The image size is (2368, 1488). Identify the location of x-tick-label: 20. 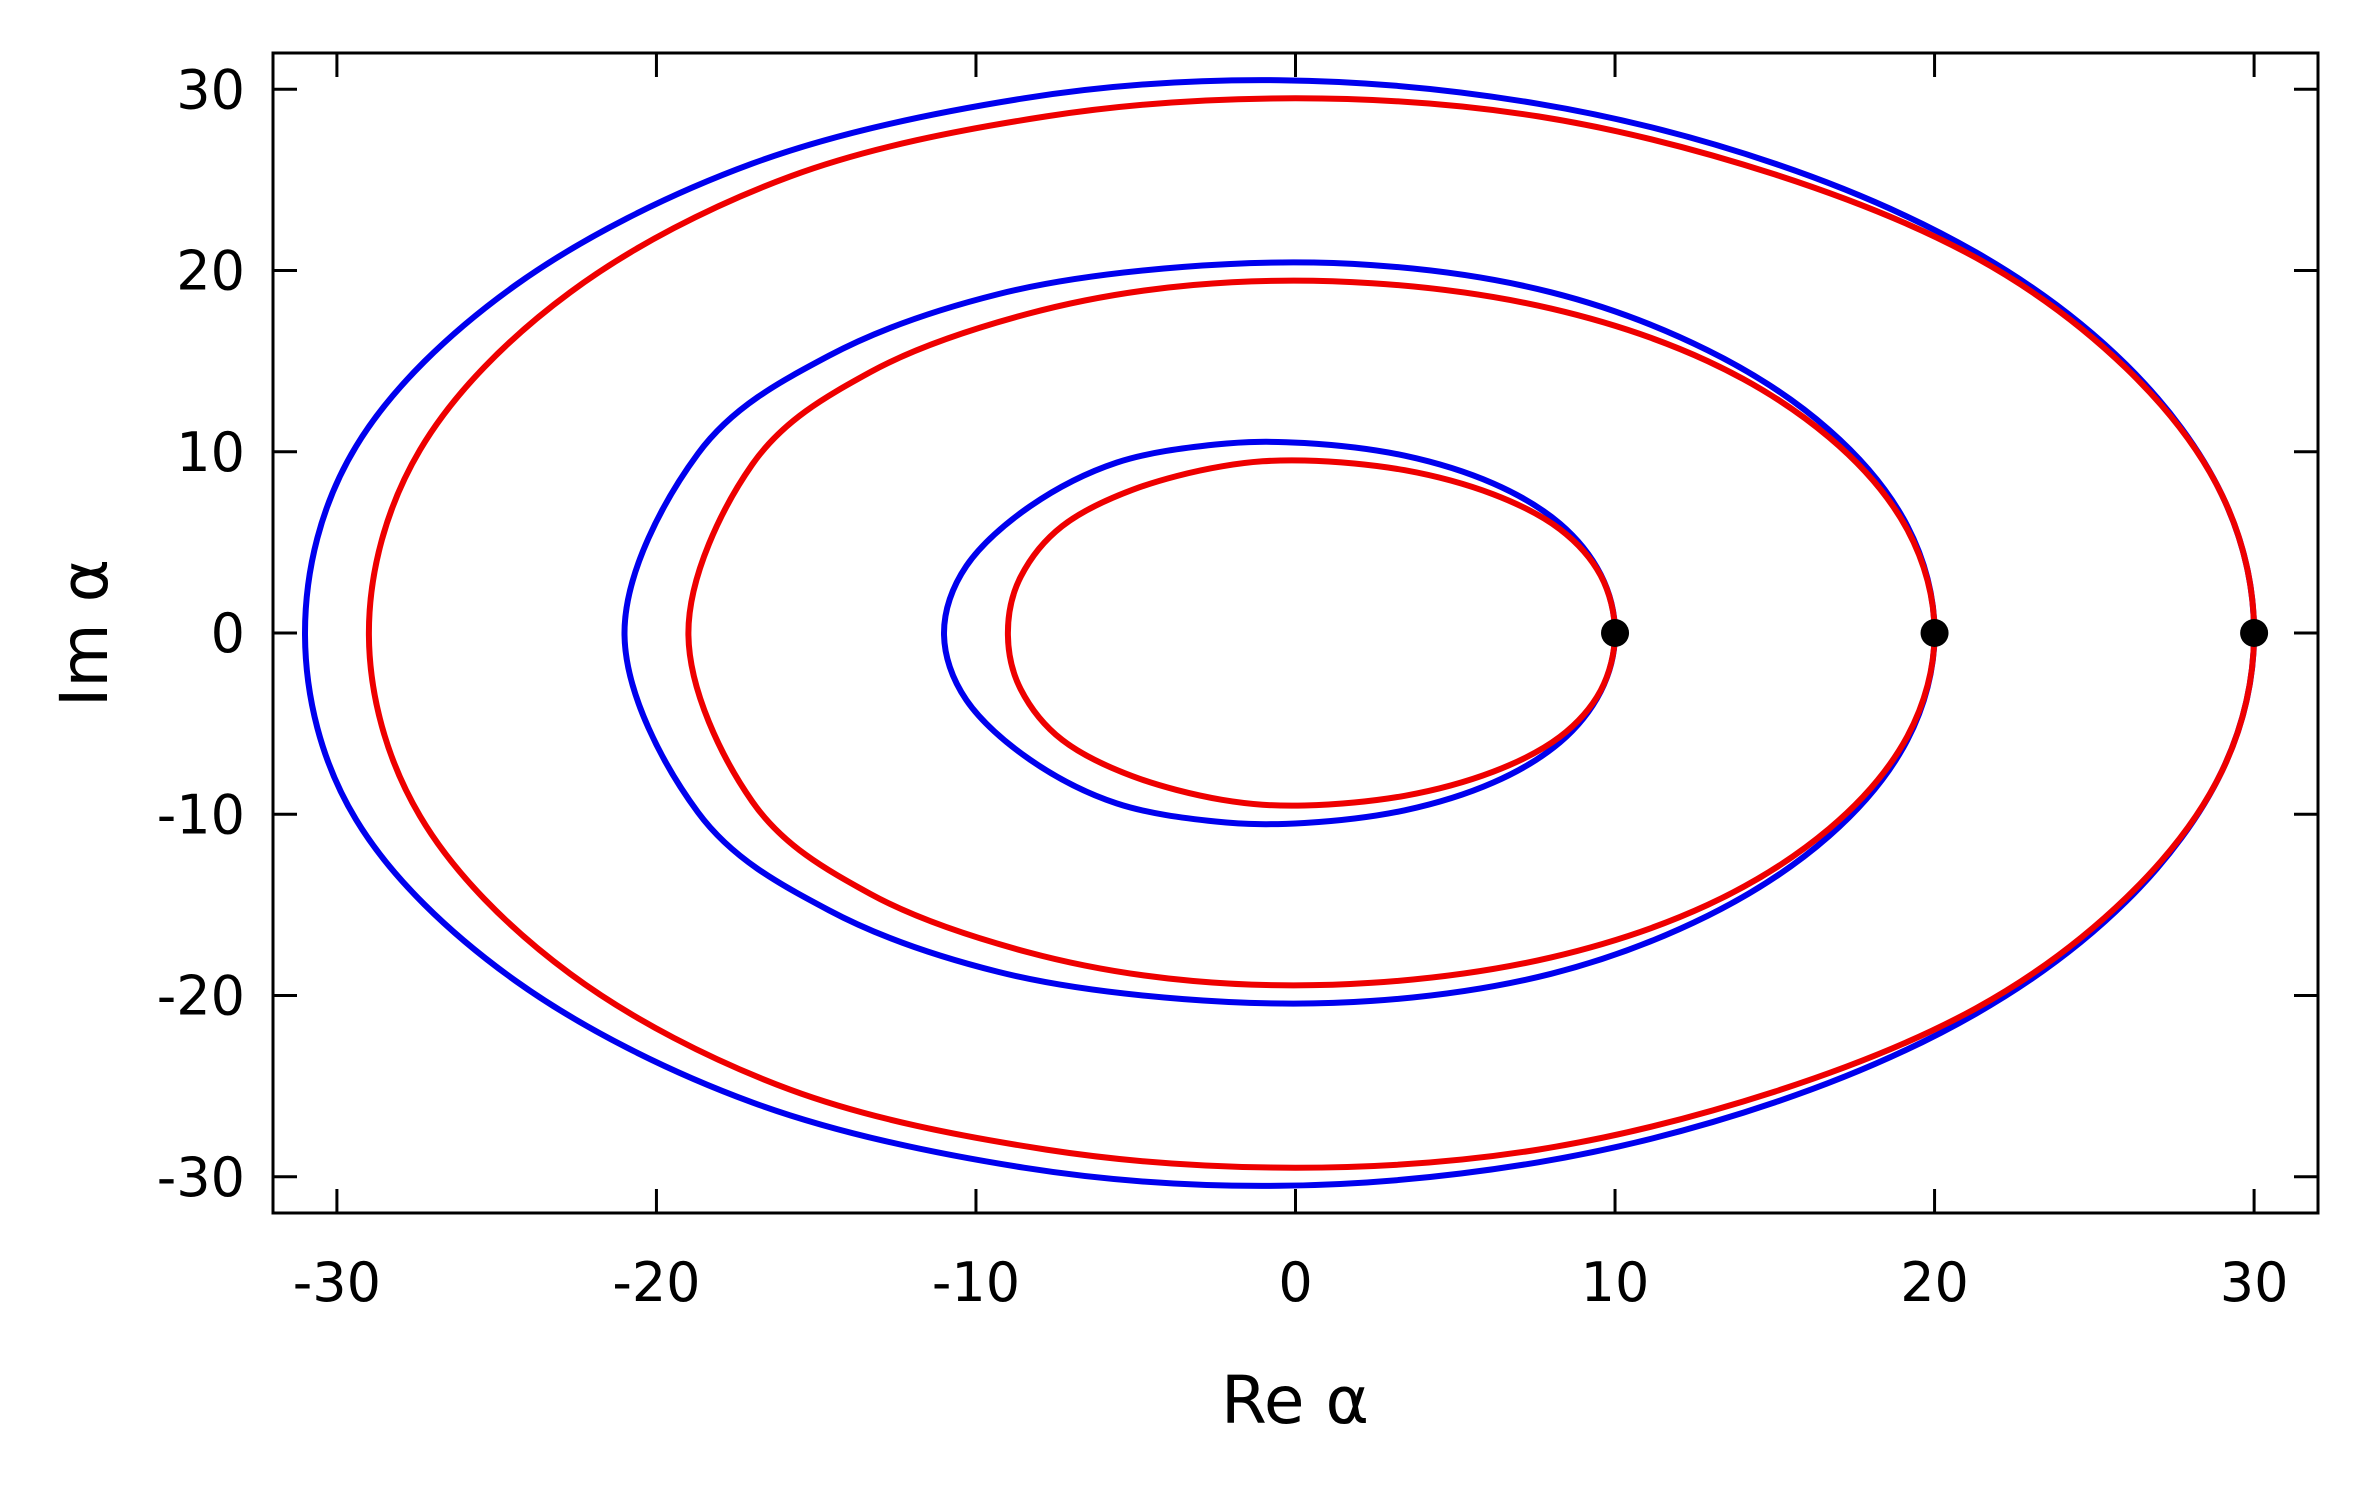
(1934, 1282).